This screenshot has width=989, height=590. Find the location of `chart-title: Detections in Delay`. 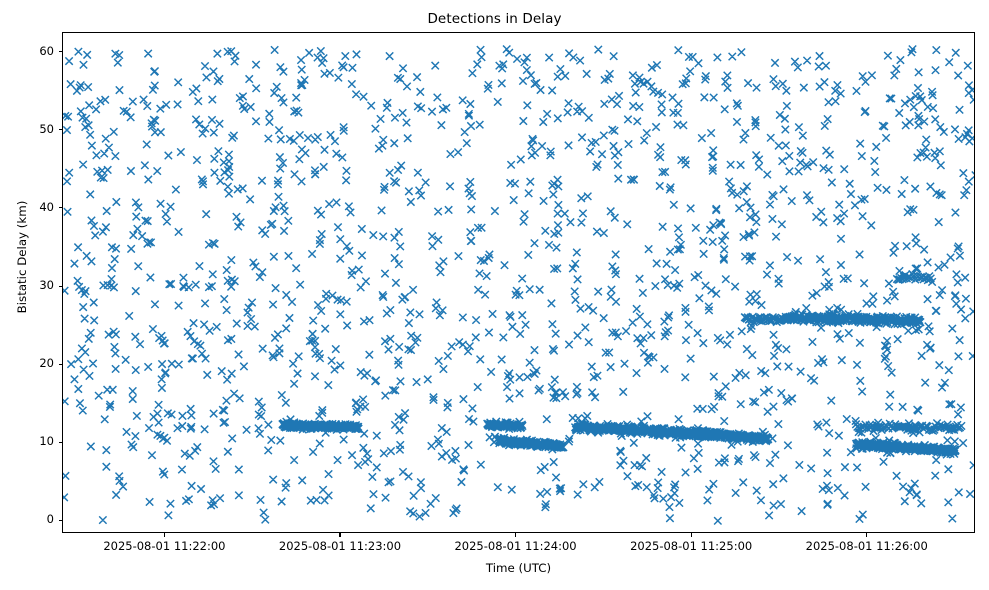

chart-title: Detections in Delay is located at coordinates (494, 19).